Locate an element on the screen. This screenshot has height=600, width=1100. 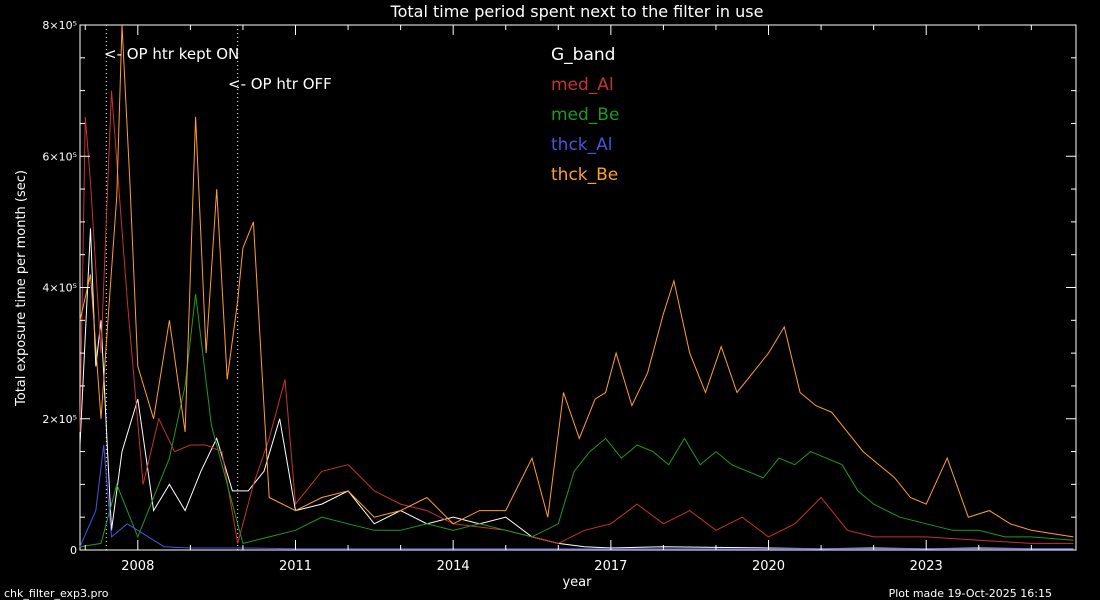
x-tick-label: 2020 is located at coordinates (768, 566).